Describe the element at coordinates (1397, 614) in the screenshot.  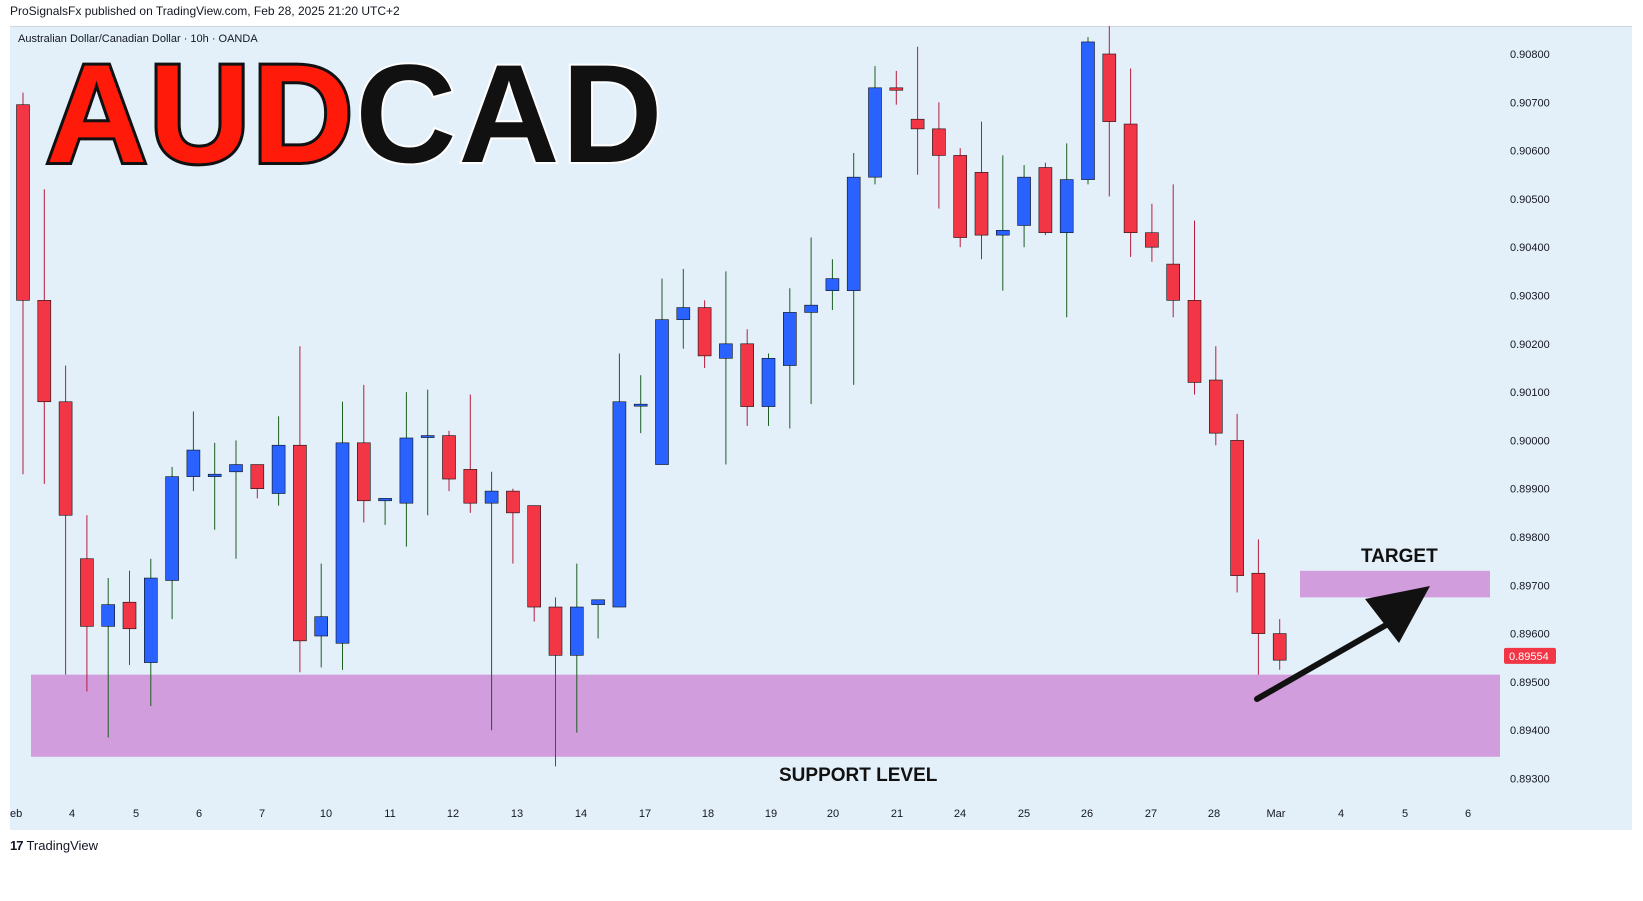
I see `target-arrow-head` at that location.